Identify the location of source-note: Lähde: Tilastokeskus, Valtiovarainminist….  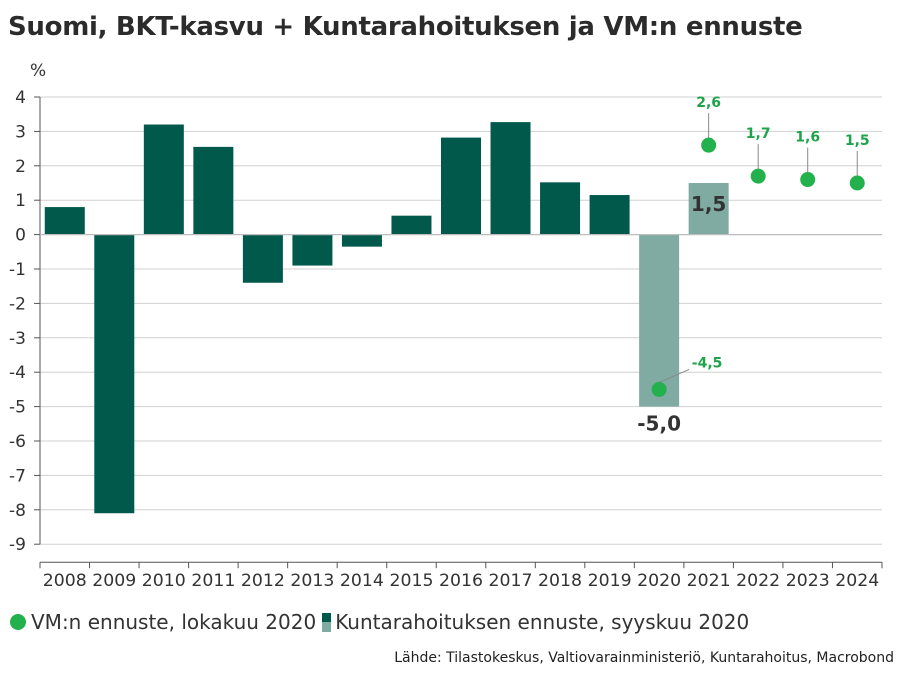
(644, 658).